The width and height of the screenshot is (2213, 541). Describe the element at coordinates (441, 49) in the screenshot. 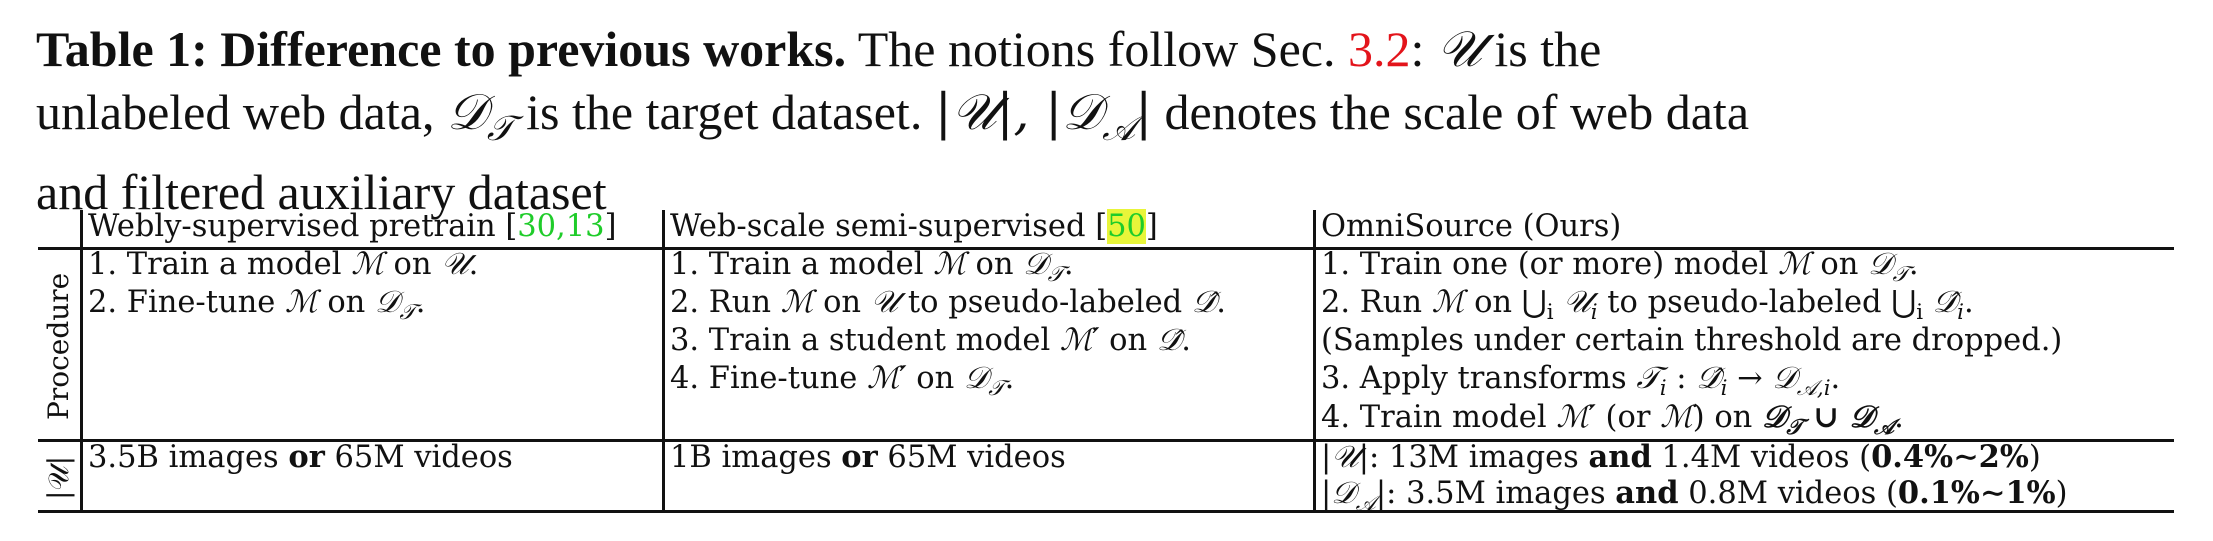

I see `caption-label: Table 1: Difference to previous works.` at that location.